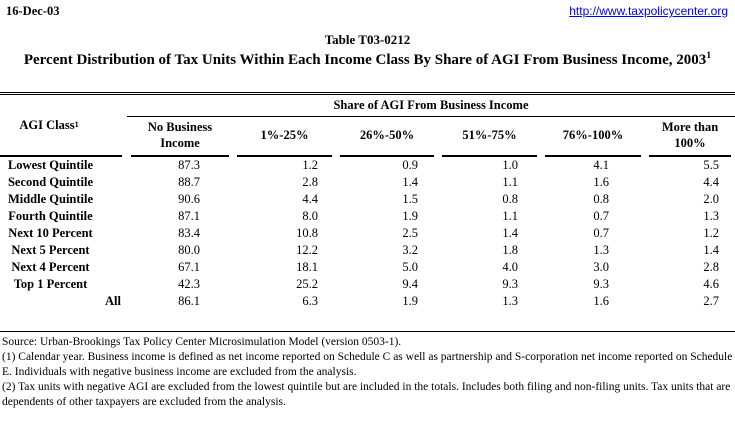 The width and height of the screenshot is (735, 424). I want to click on title-footnote-marker: 1, so click(709, 55).